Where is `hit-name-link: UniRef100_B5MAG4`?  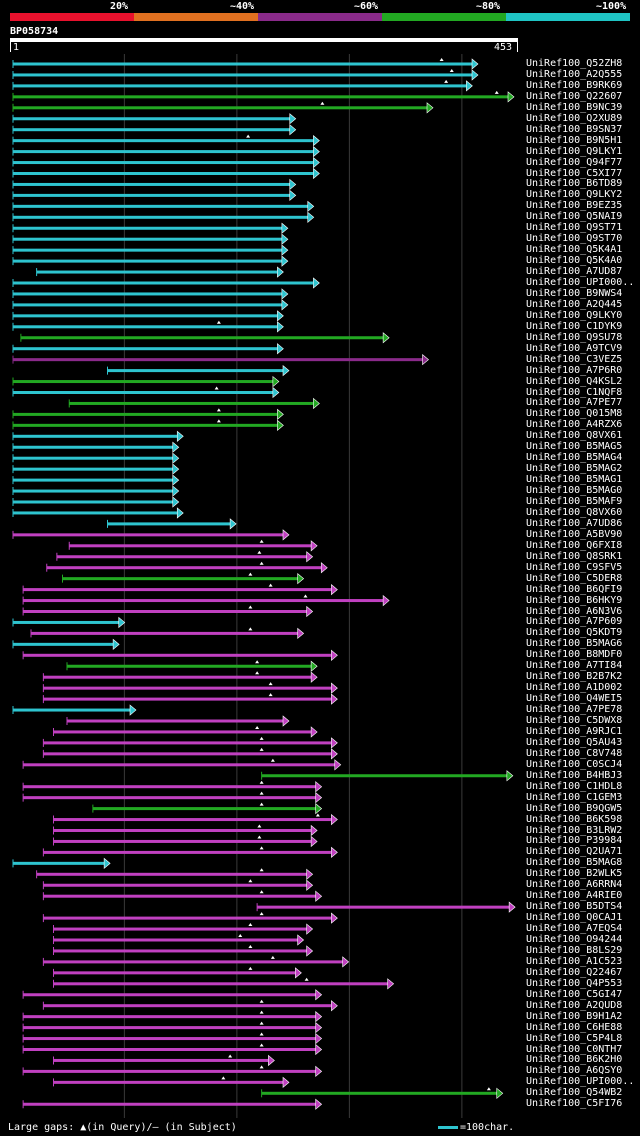 hit-name-link: UniRef100_B5MAG4 is located at coordinates (574, 458).